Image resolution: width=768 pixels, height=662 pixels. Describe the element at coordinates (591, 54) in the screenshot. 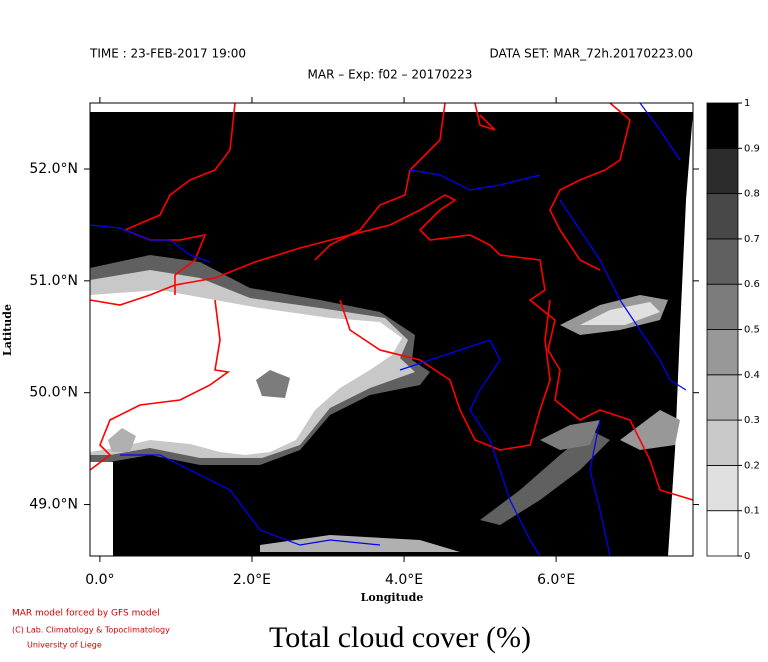

I see `dataset-label: DATA SET: MAR_72h.20170223.00` at that location.